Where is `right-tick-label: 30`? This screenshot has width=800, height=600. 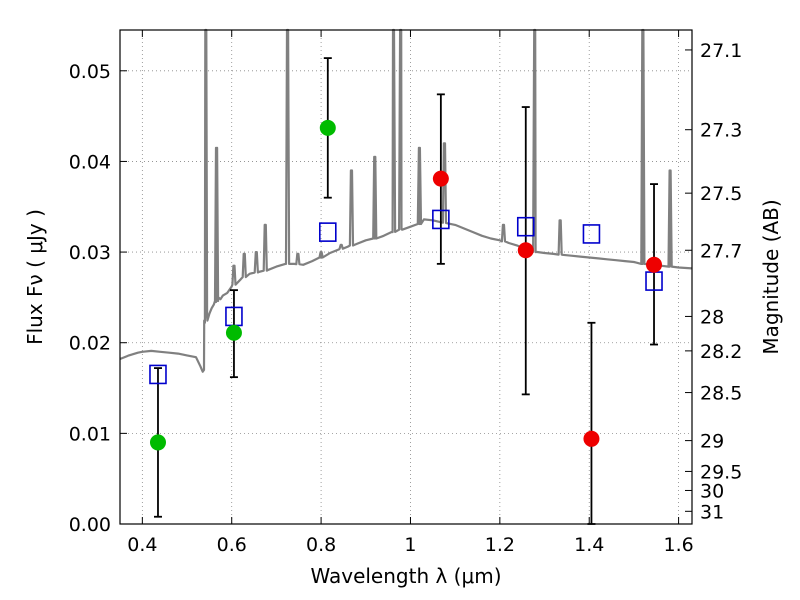
right-tick-label: 30 is located at coordinates (712, 491).